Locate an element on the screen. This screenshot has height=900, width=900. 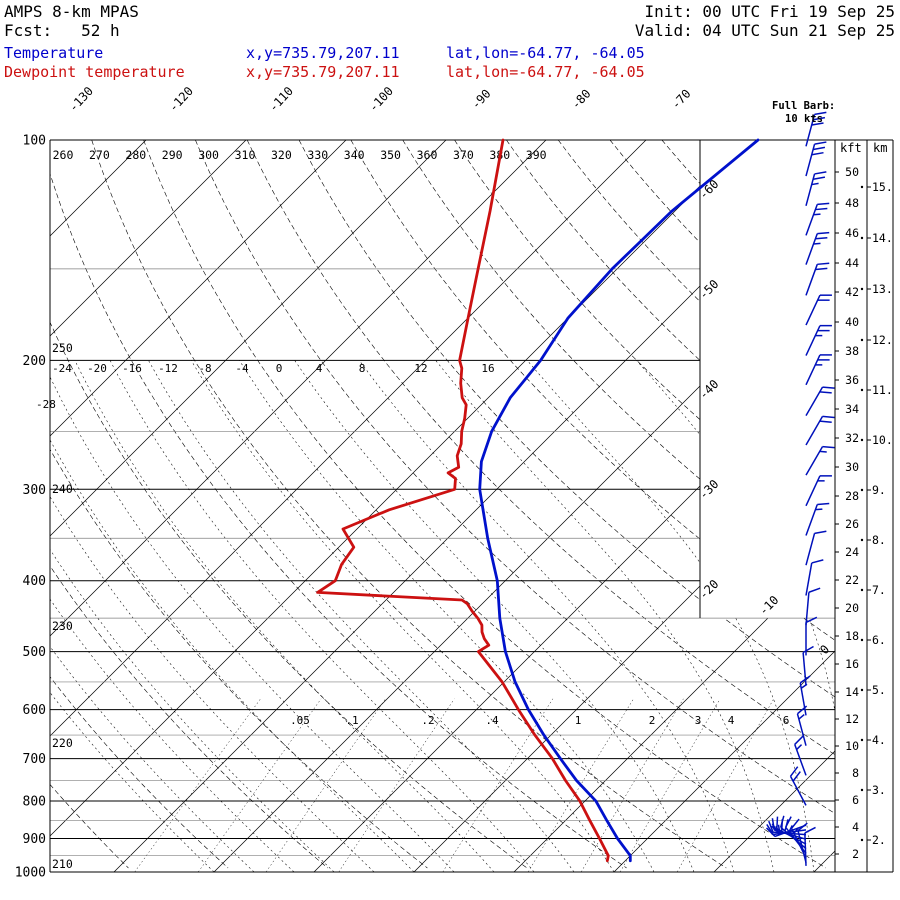
svg-text: -28 is located at coordinates (46, 404).